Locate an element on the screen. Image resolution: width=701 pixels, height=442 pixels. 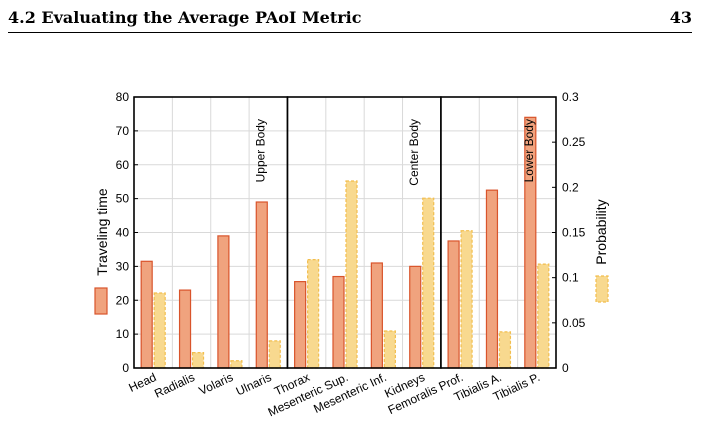
y-axis-label-left: Traveling time is located at coordinates (102, 232).